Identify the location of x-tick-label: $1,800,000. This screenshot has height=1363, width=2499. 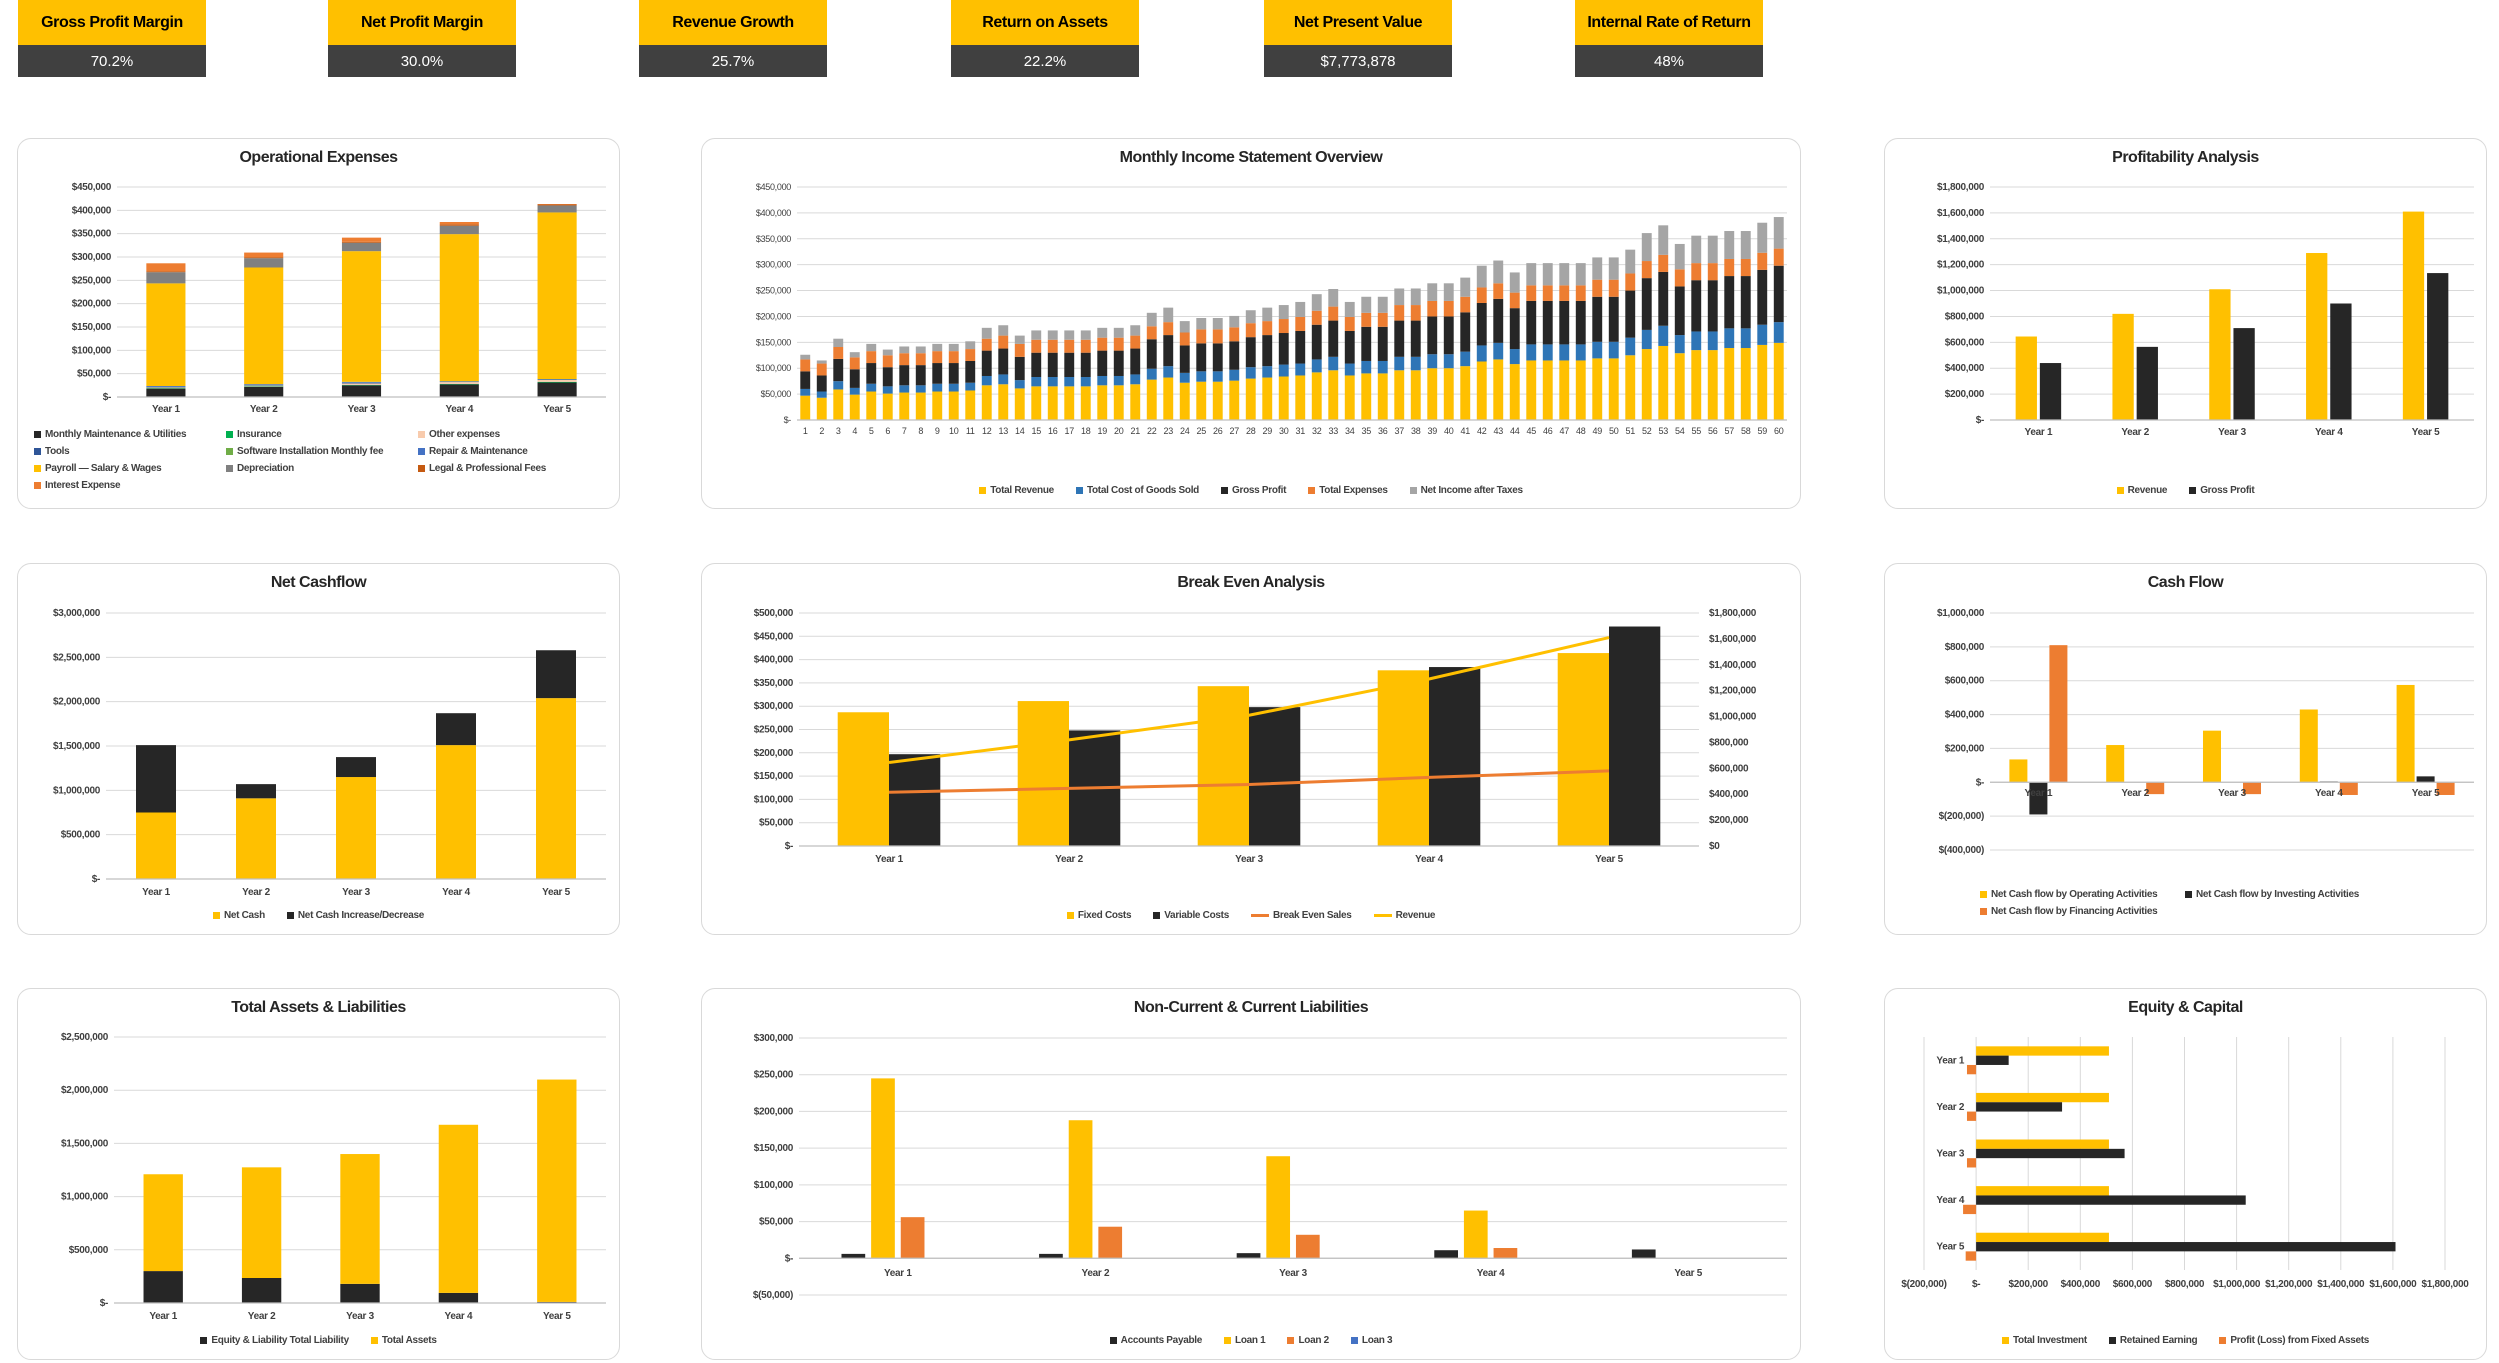
(2445, 1284).